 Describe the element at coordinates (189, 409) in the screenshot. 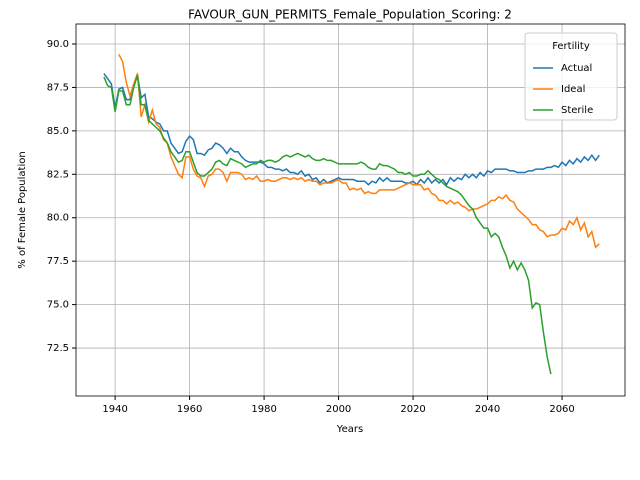

I see `x-tick-label: 1960` at that location.